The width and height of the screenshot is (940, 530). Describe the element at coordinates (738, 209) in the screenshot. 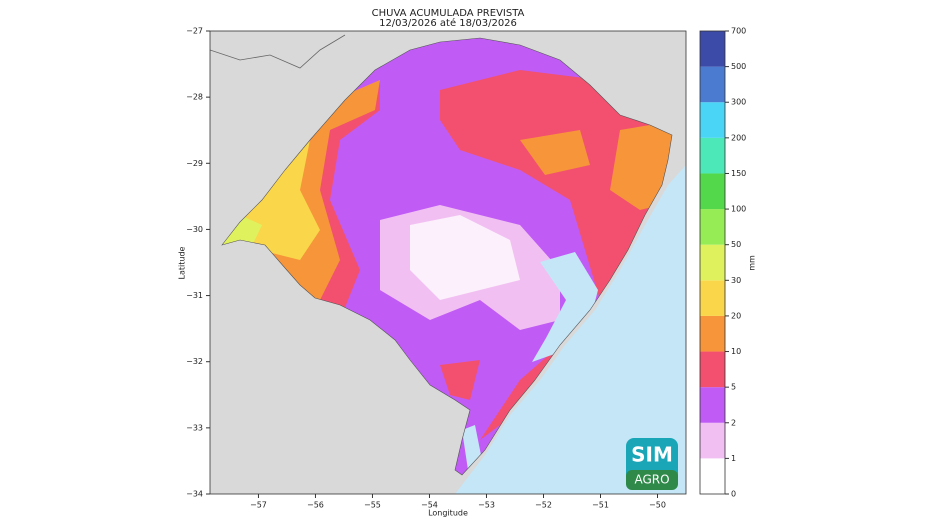

I see `colorbar-tick-label: 100` at that location.